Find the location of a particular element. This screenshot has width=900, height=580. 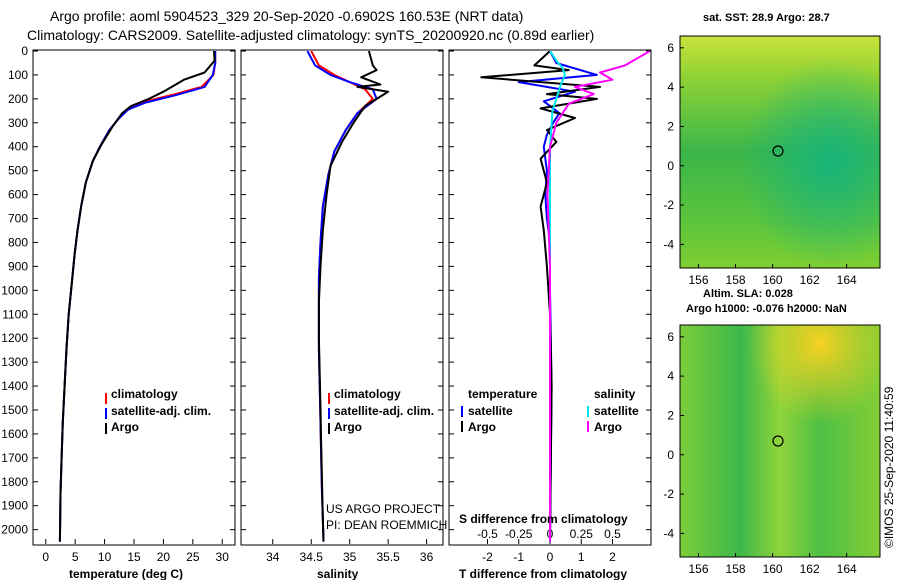

sst-map-frame is located at coordinates (780, 152).